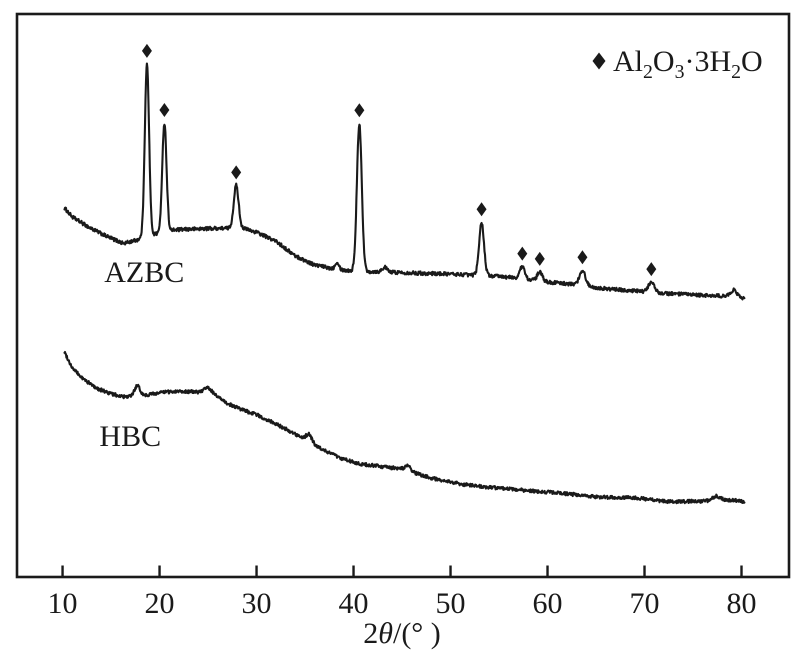 Image resolution: width=810 pixels, height=658 pixels. Describe the element at coordinates (160, 603) in the screenshot. I see `x-tick-label: 20` at that location.